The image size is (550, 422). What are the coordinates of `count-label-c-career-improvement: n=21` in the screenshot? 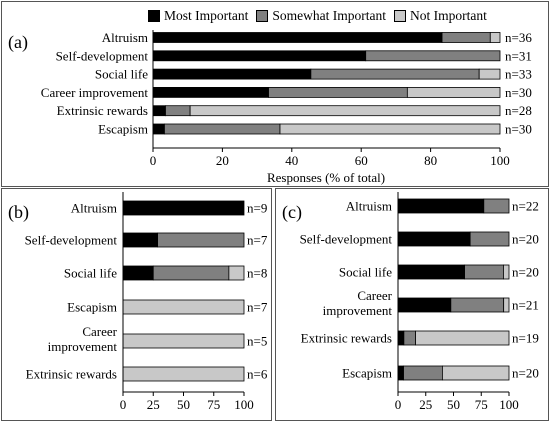 It's located at (525, 305).